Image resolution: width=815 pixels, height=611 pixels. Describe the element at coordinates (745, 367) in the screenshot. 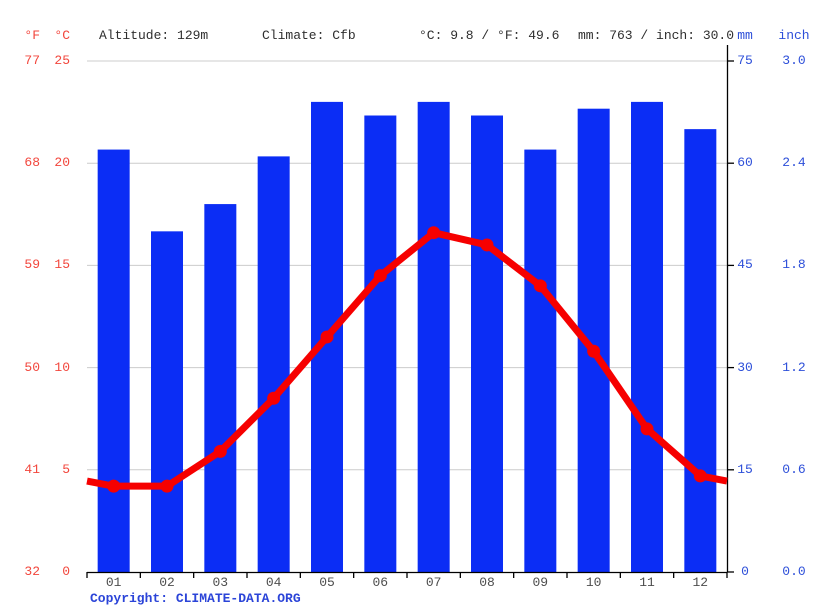

I see `mm-axis-label: 30` at that location.